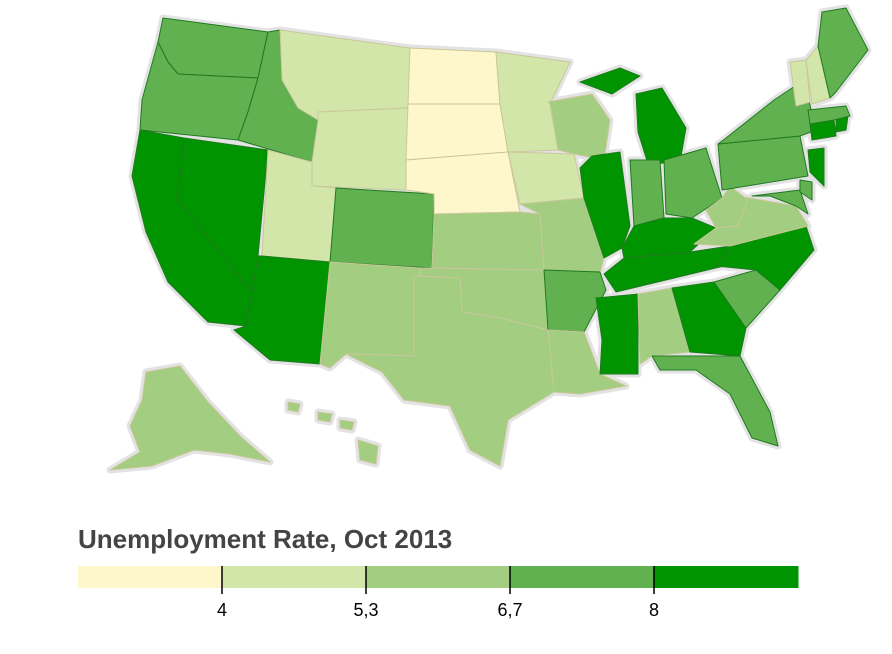  What do you see at coordinates (575, 301) in the screenshot?
I see `state-arkansas` at bounding box center [575, 301].